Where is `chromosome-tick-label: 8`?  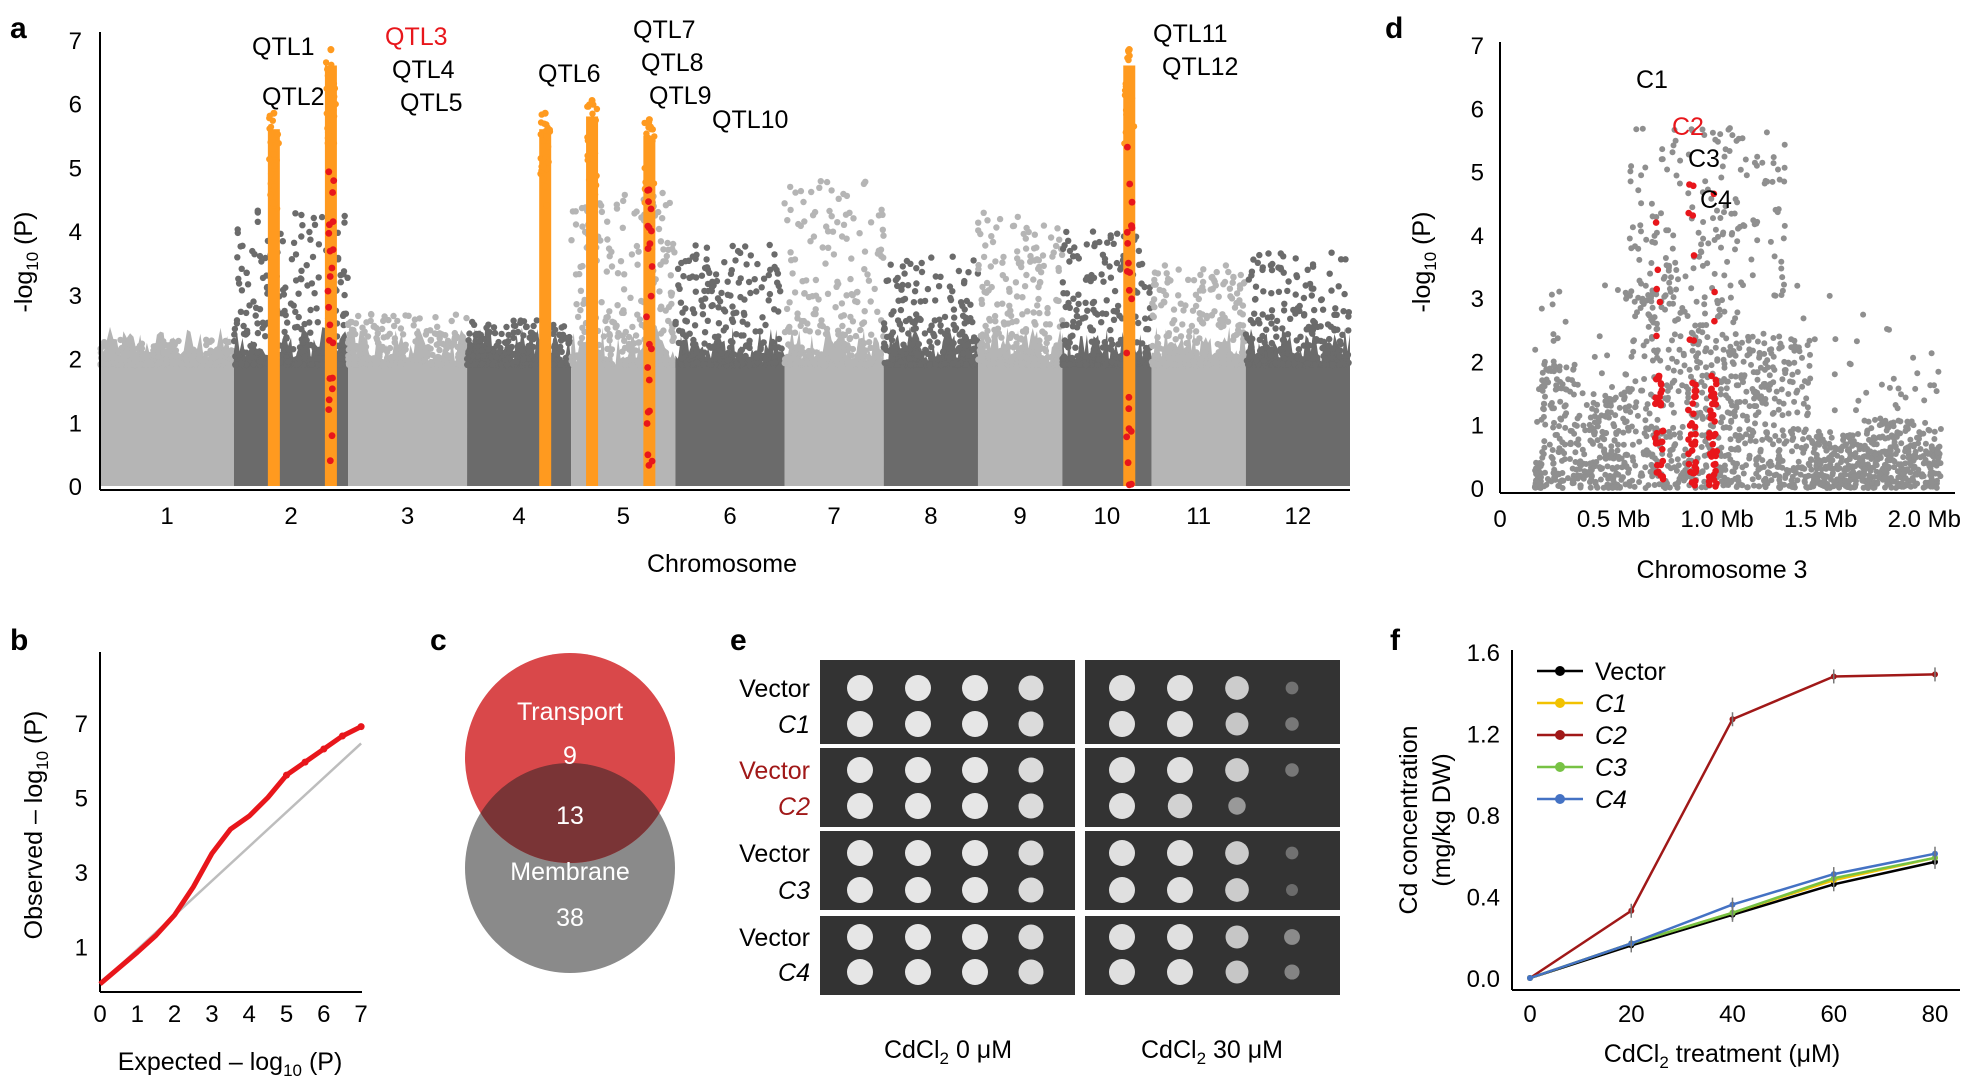 chromosome-tick-label: 8 is located at coordinates (930, 516).